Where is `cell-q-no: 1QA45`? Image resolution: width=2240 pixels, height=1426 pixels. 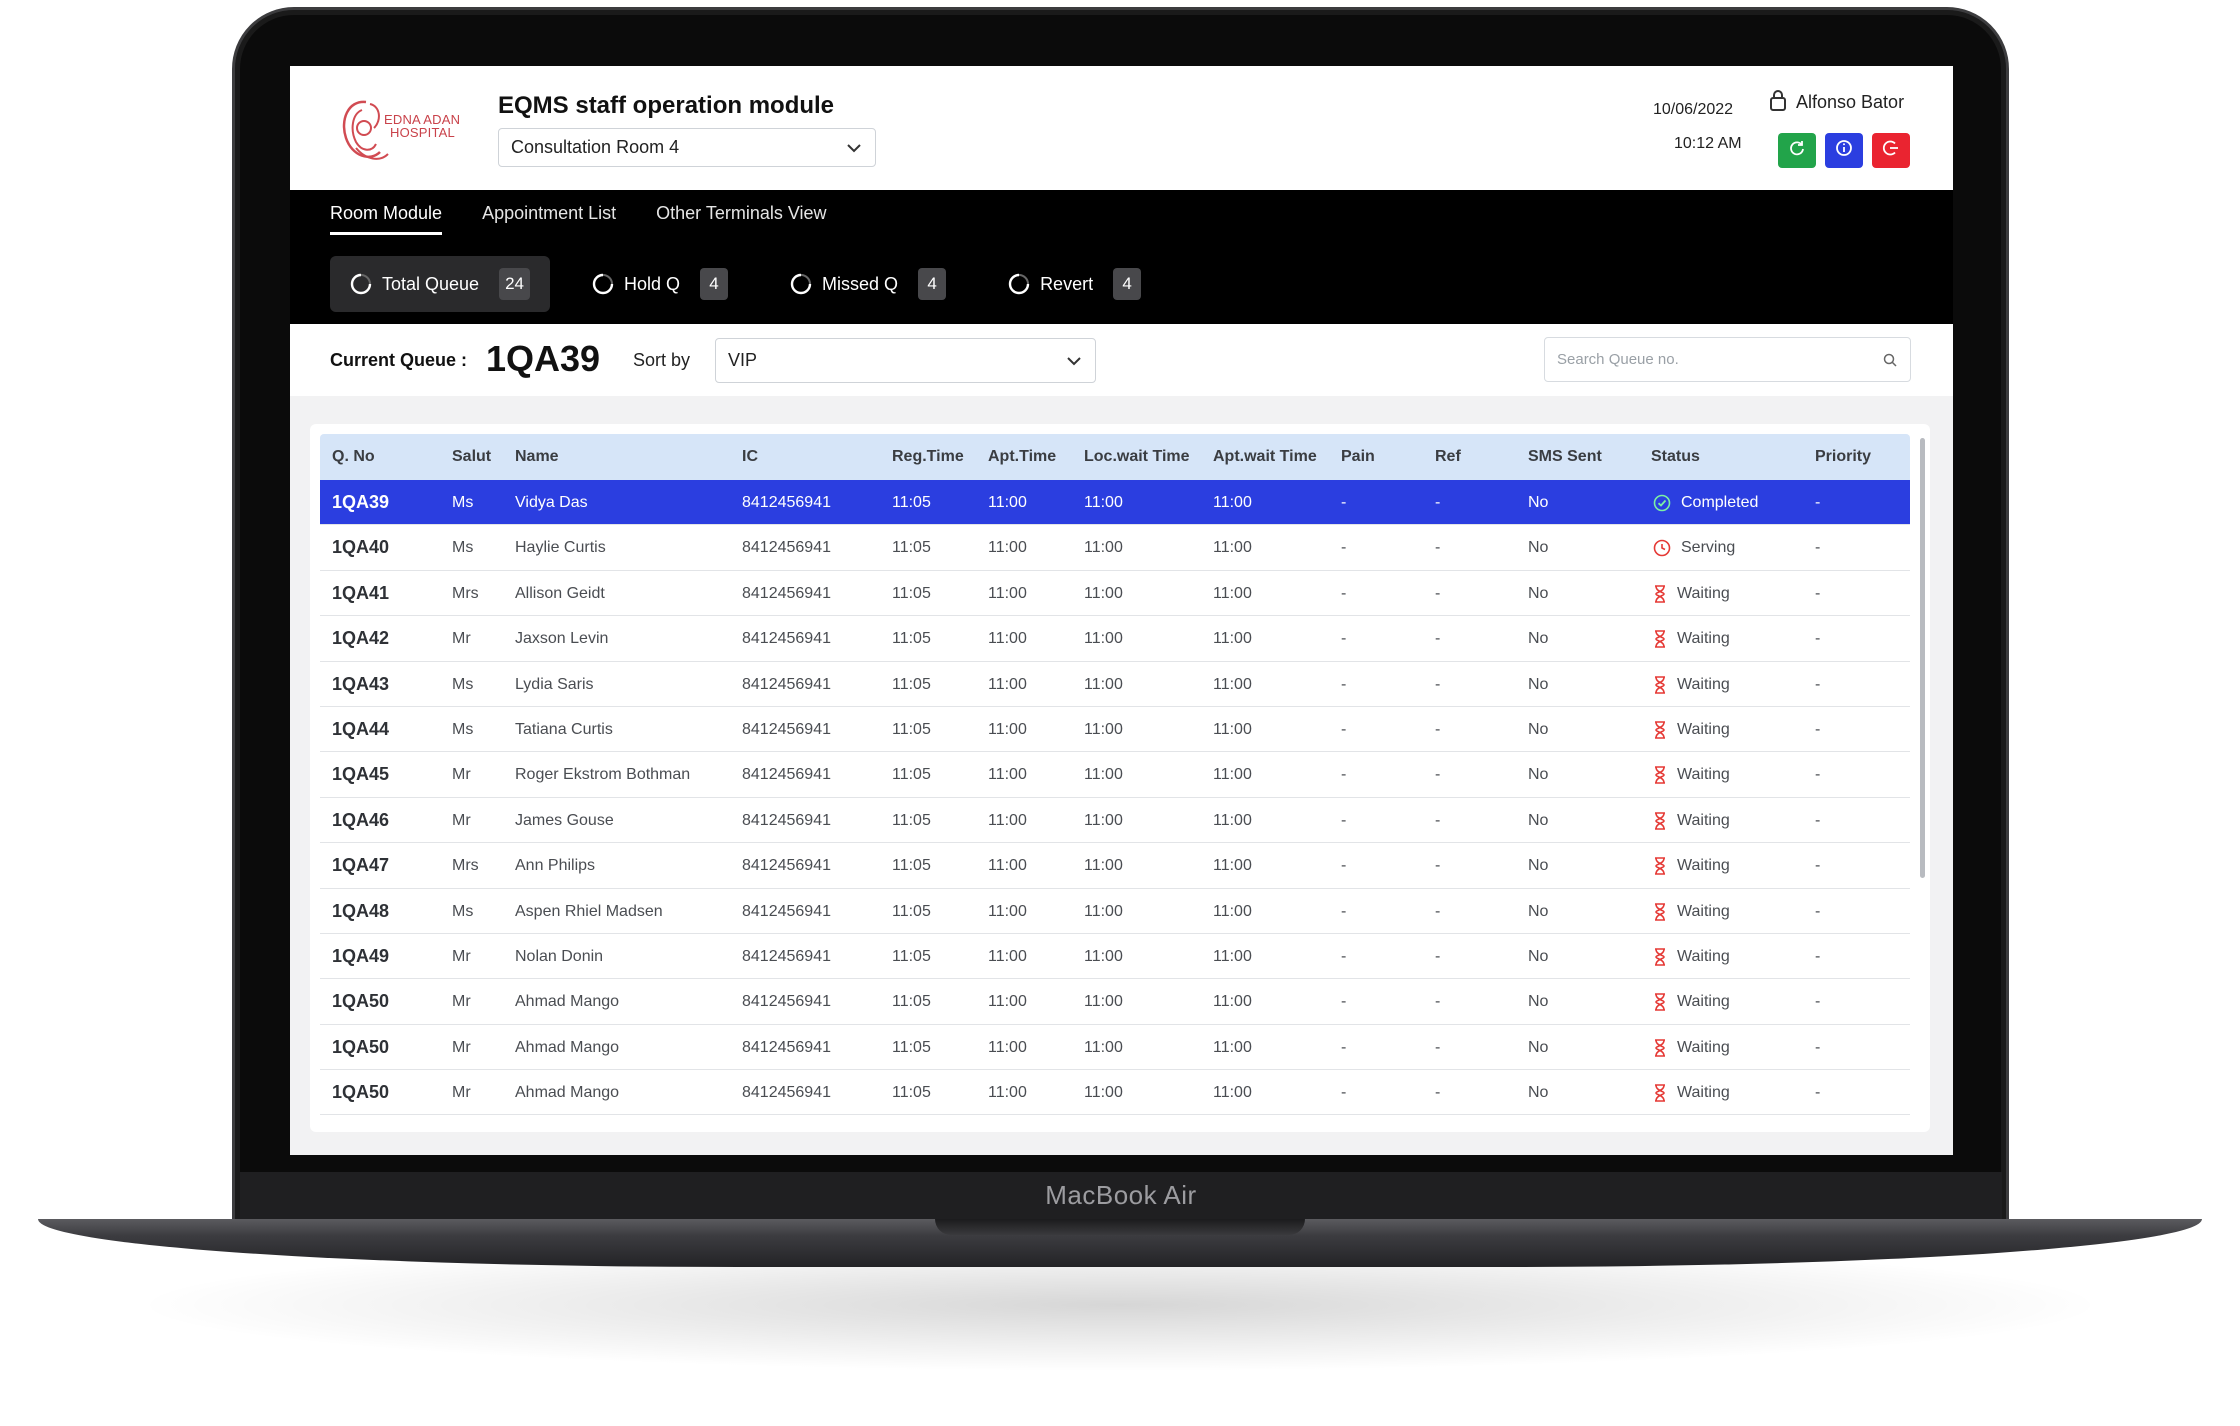 cell-q-no: 1QA45 is located at coordinates (361, 774).